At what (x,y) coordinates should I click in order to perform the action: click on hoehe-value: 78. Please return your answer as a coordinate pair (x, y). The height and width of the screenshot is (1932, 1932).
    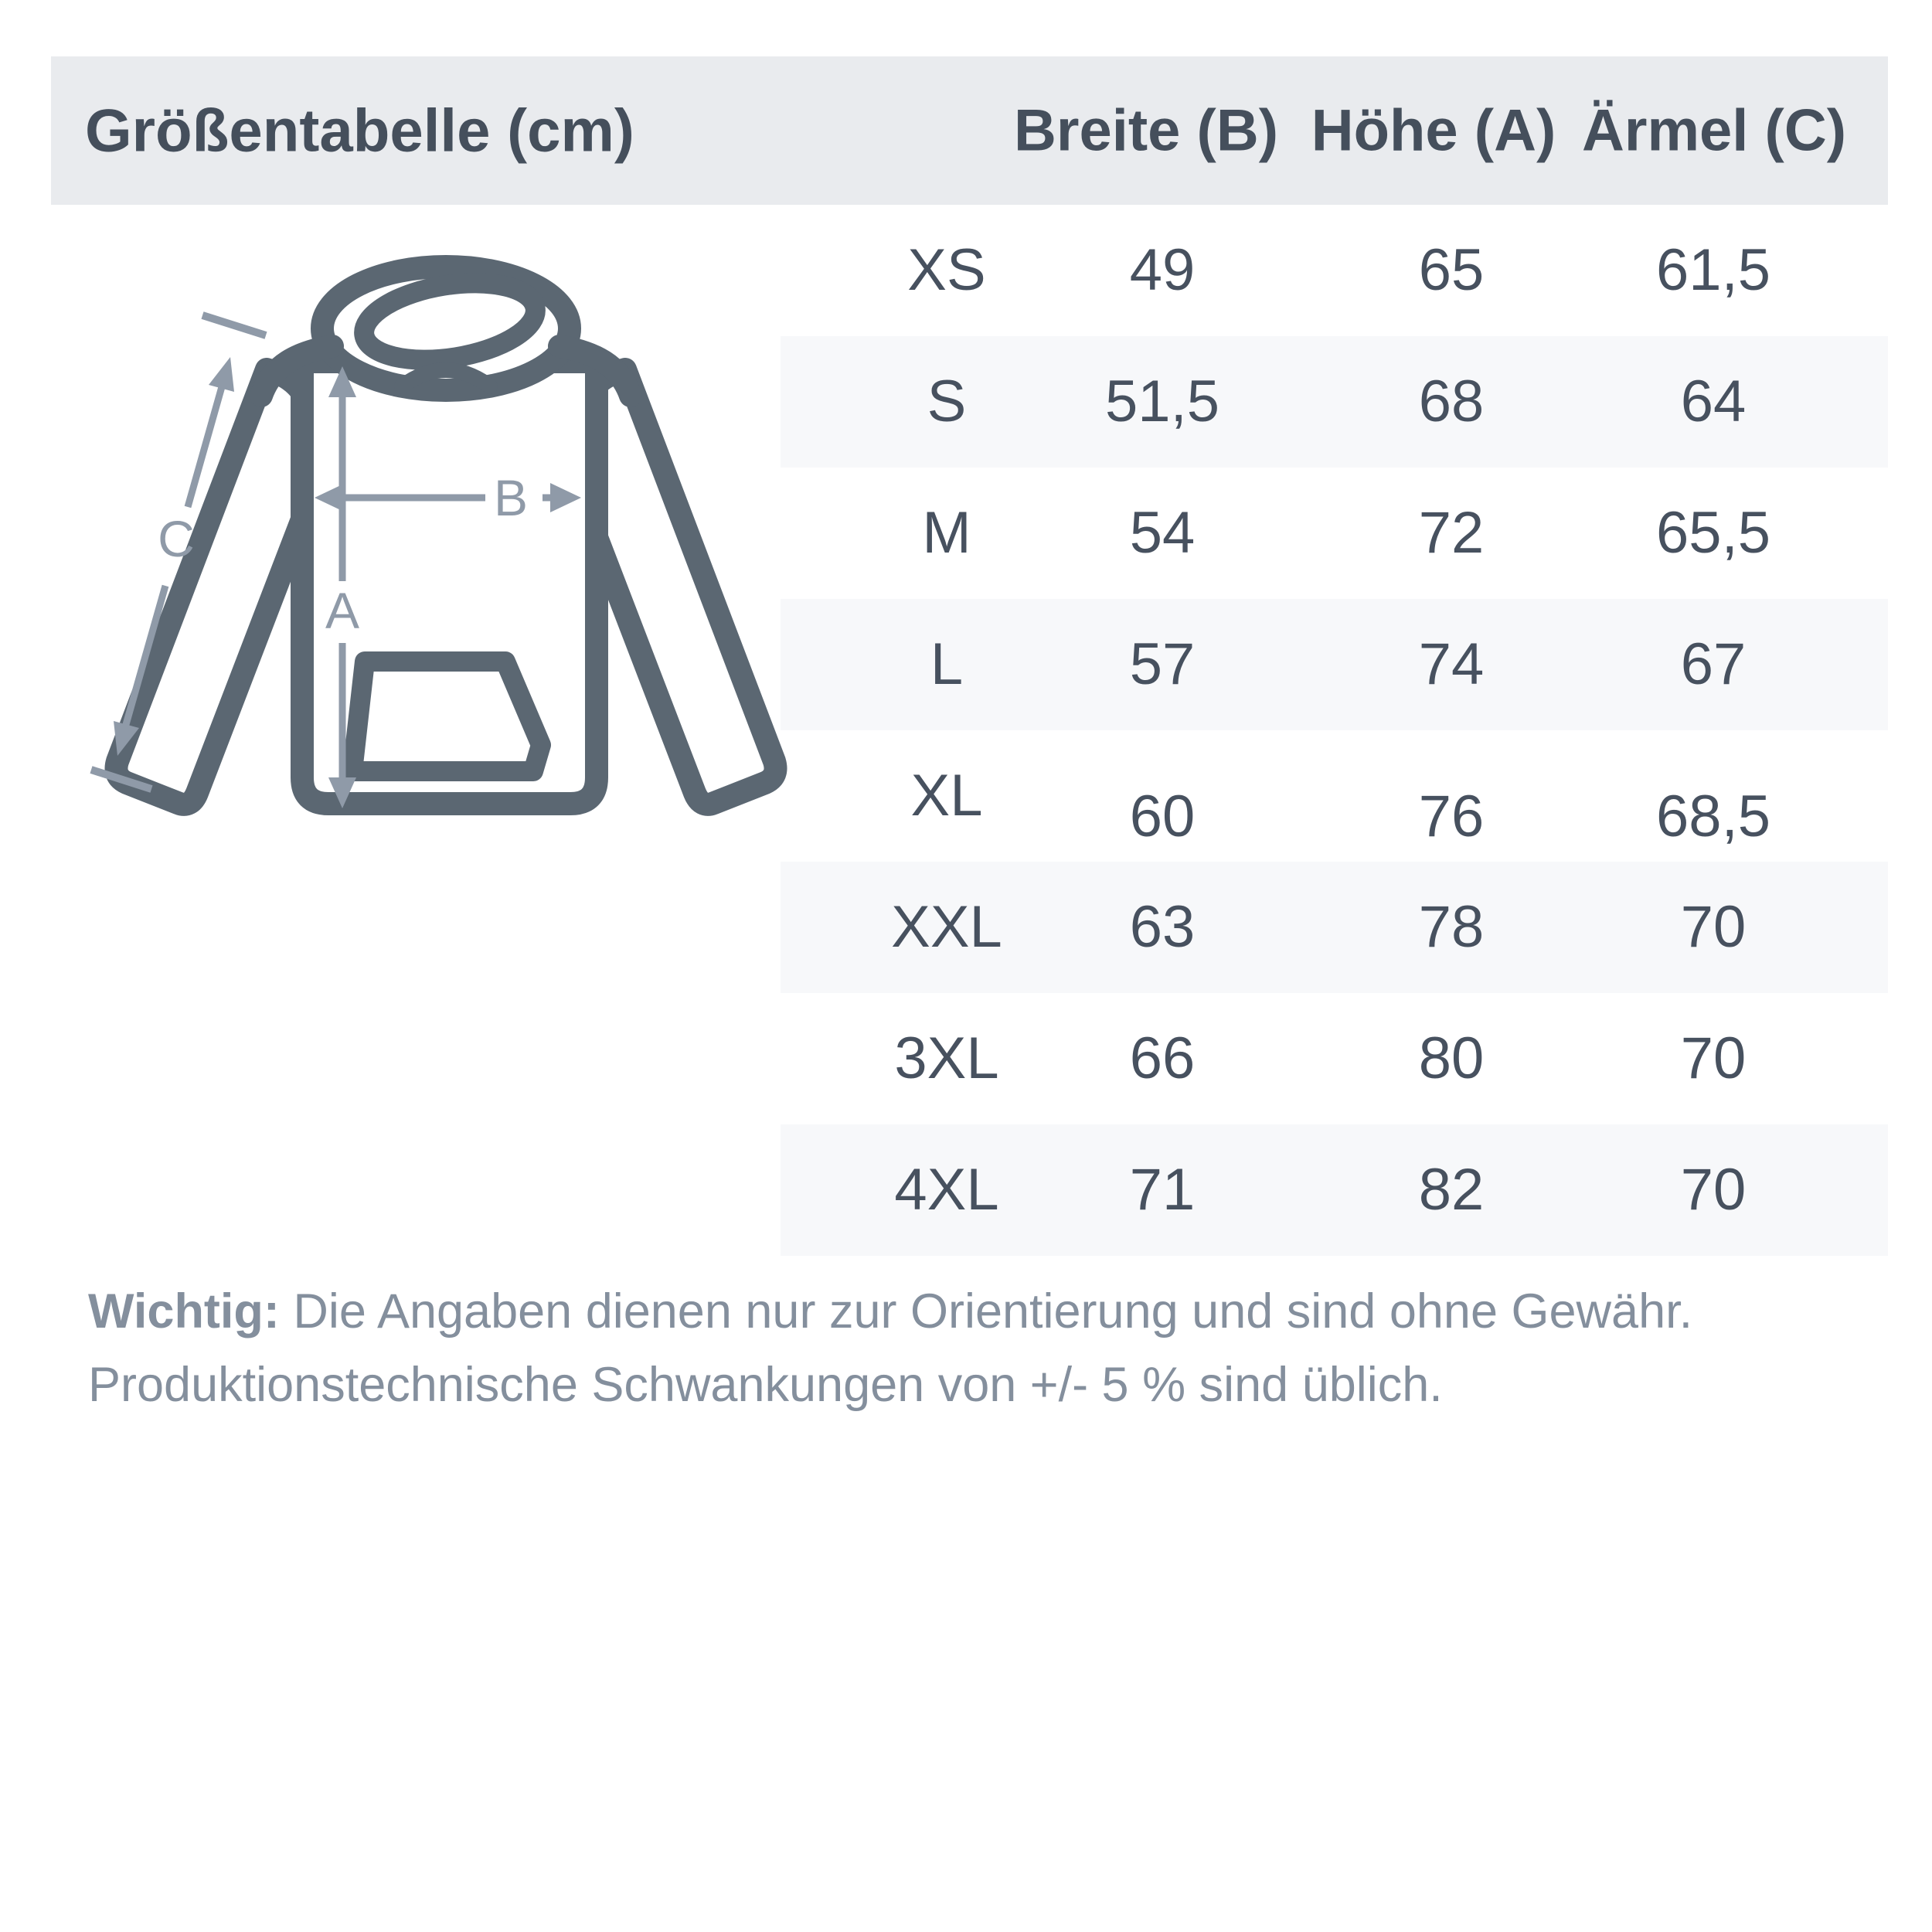
    Looking at the image, I should click on (1452, 927).